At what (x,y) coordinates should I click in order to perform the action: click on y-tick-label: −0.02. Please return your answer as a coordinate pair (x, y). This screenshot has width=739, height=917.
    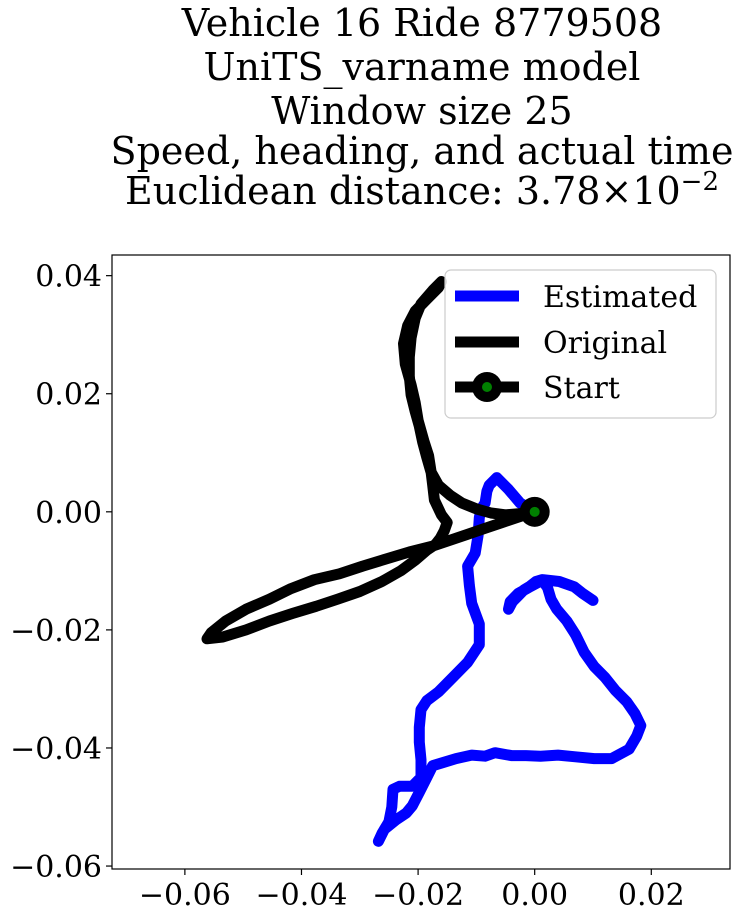
    Looking at the image, I should click on (56, 631).